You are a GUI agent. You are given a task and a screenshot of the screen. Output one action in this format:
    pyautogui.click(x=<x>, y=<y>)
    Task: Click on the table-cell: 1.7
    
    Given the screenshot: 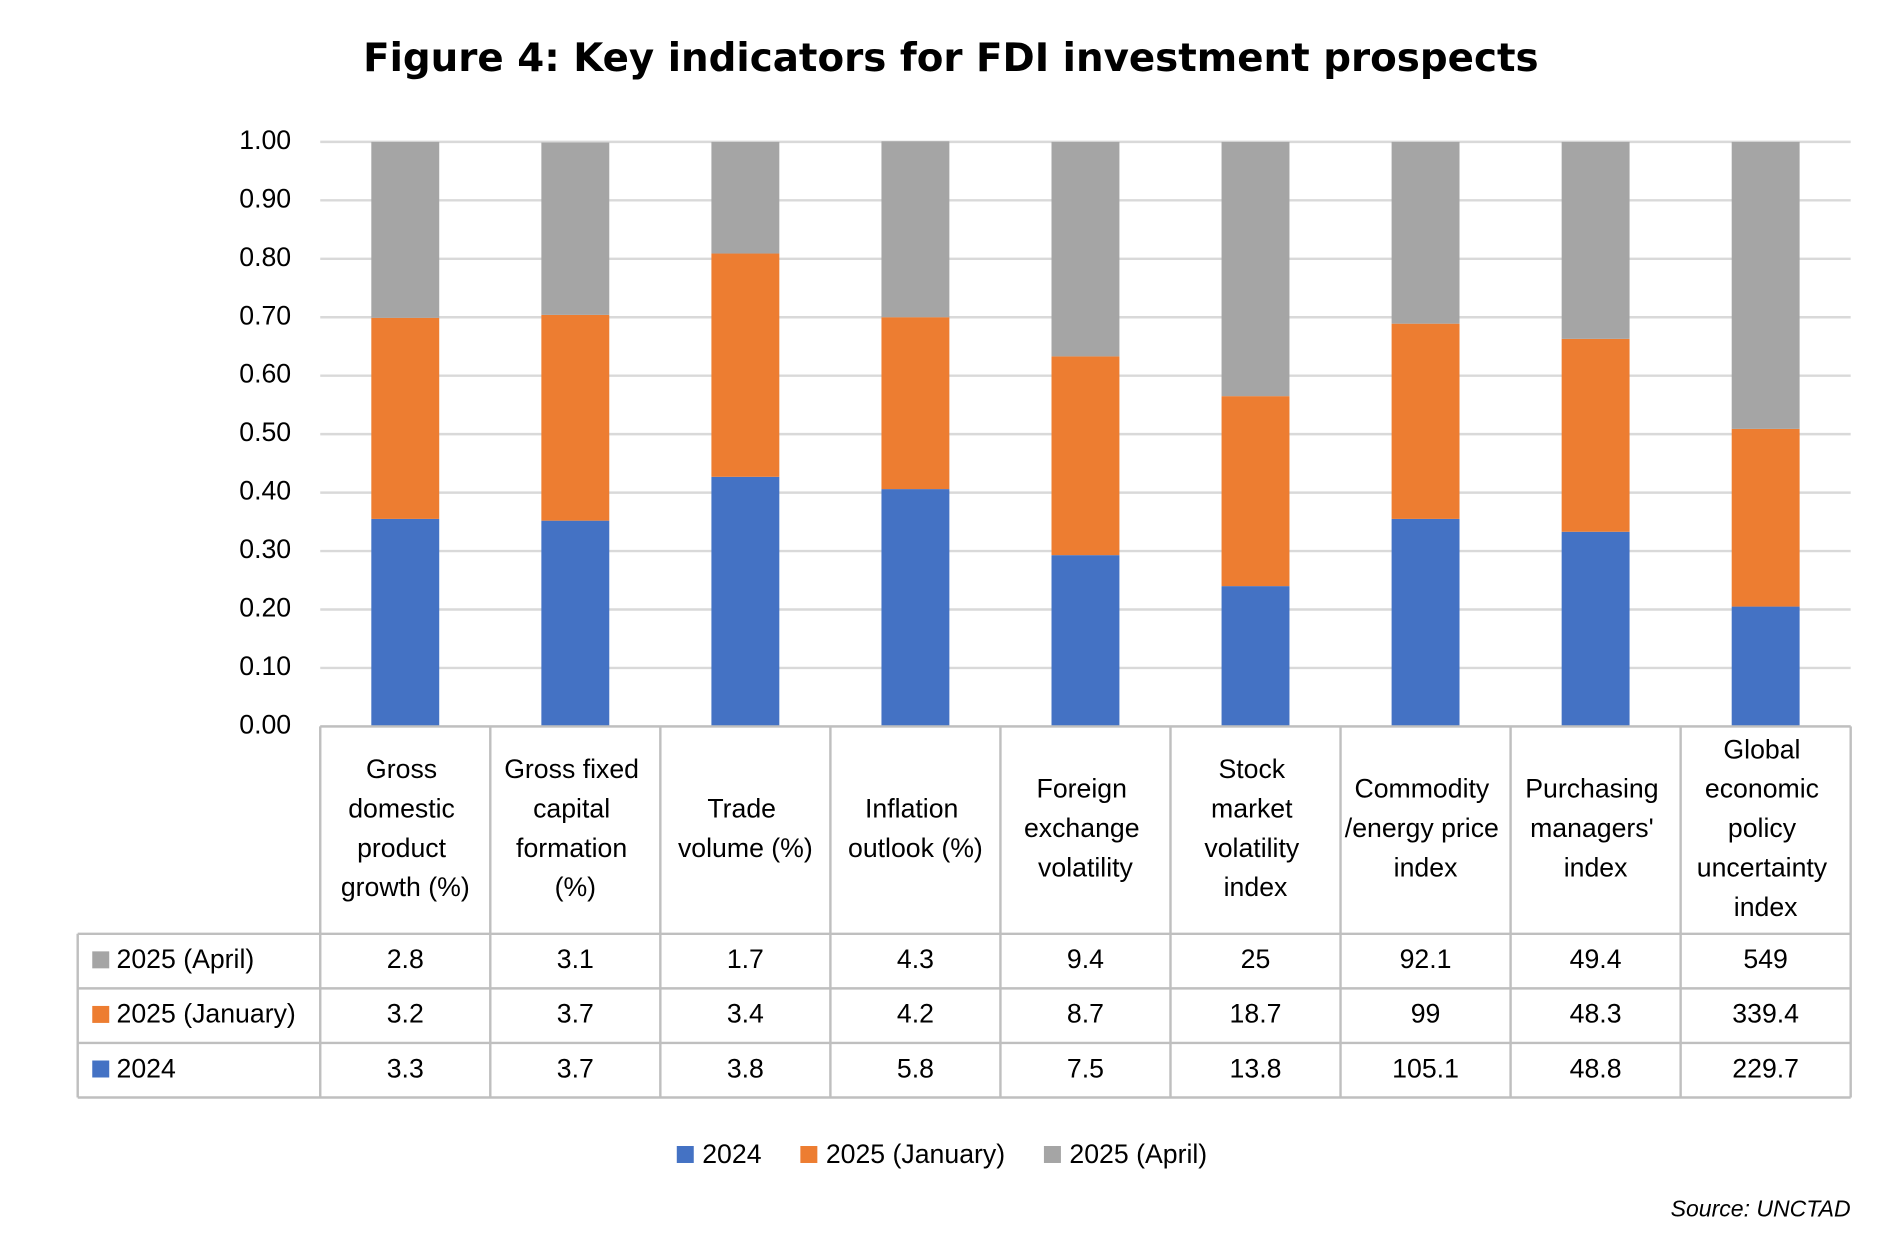 What is the action you would take?
    pyautogui.click(x=745, y=959)
    